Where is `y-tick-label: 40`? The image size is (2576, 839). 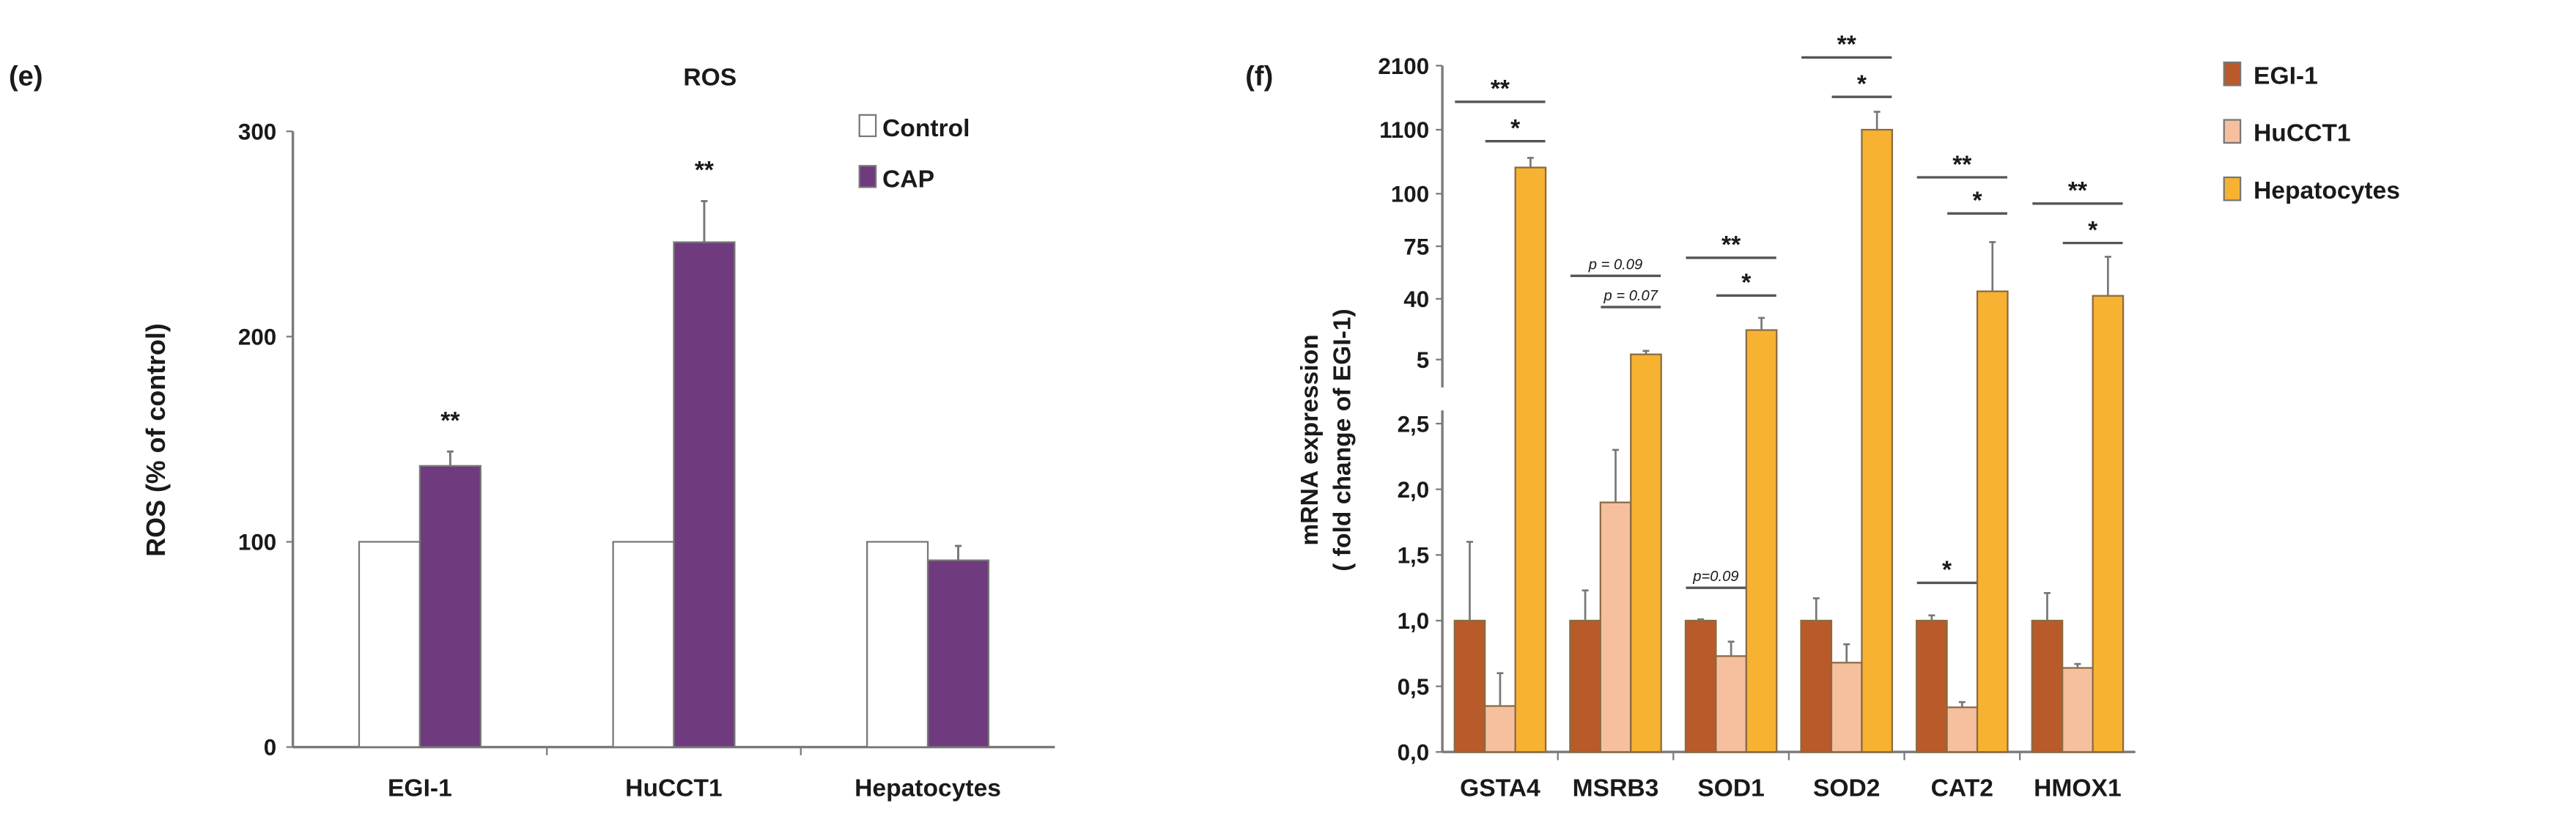 y-tick-label: 40 is located at coordinates (1416, 299).